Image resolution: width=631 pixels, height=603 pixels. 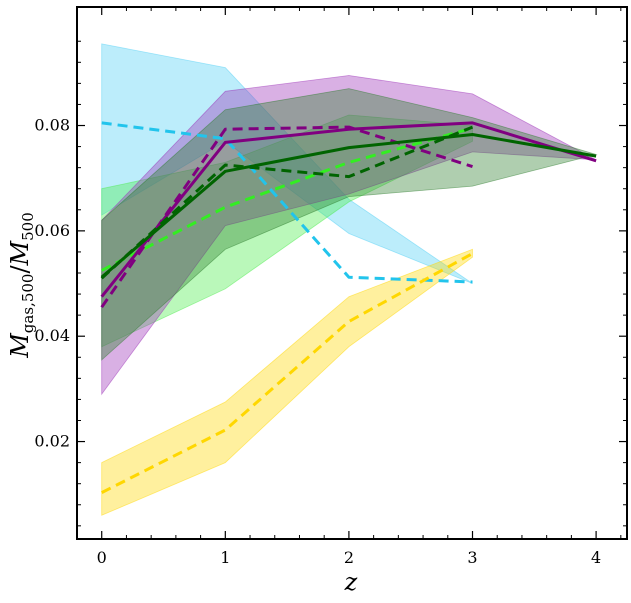 I want to click on y-label-sub1: gas,500, so click(x=28, y=304).